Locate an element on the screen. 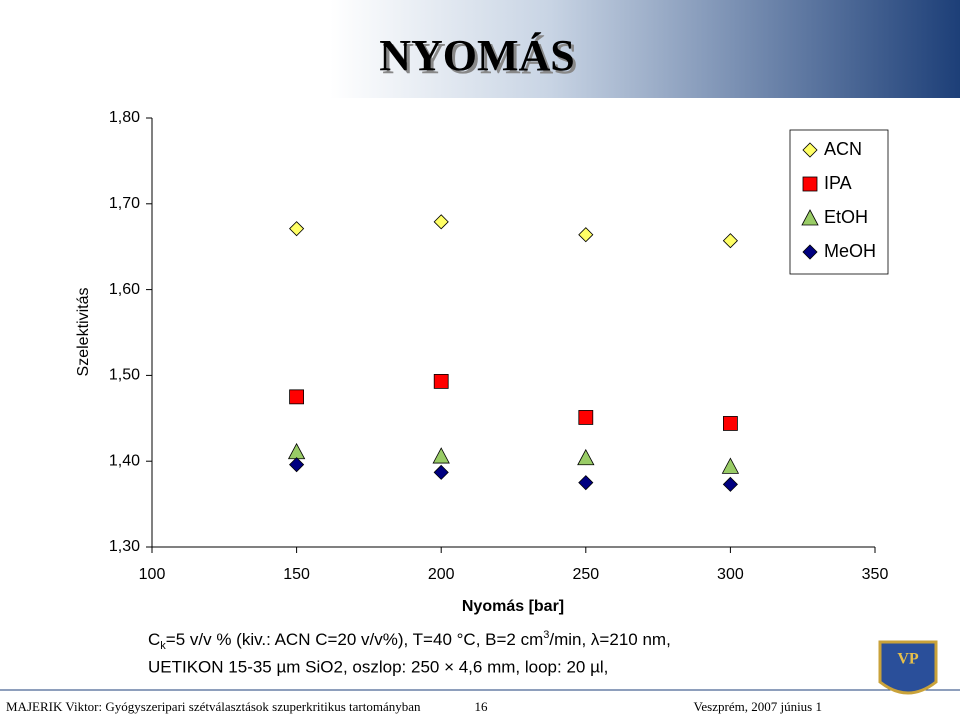 The height and width of the screenshot is (717, 960). x-axis-label: Nyomás [bar] is located at coordinates (513, 606).